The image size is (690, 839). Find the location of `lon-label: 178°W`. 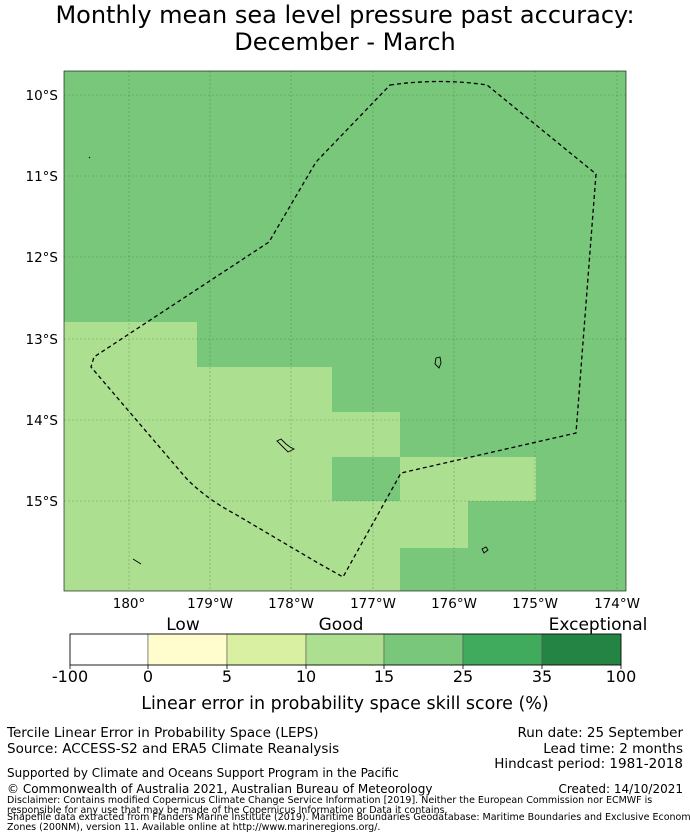

lon-label: 178°W is located at coordinates (291, 604).